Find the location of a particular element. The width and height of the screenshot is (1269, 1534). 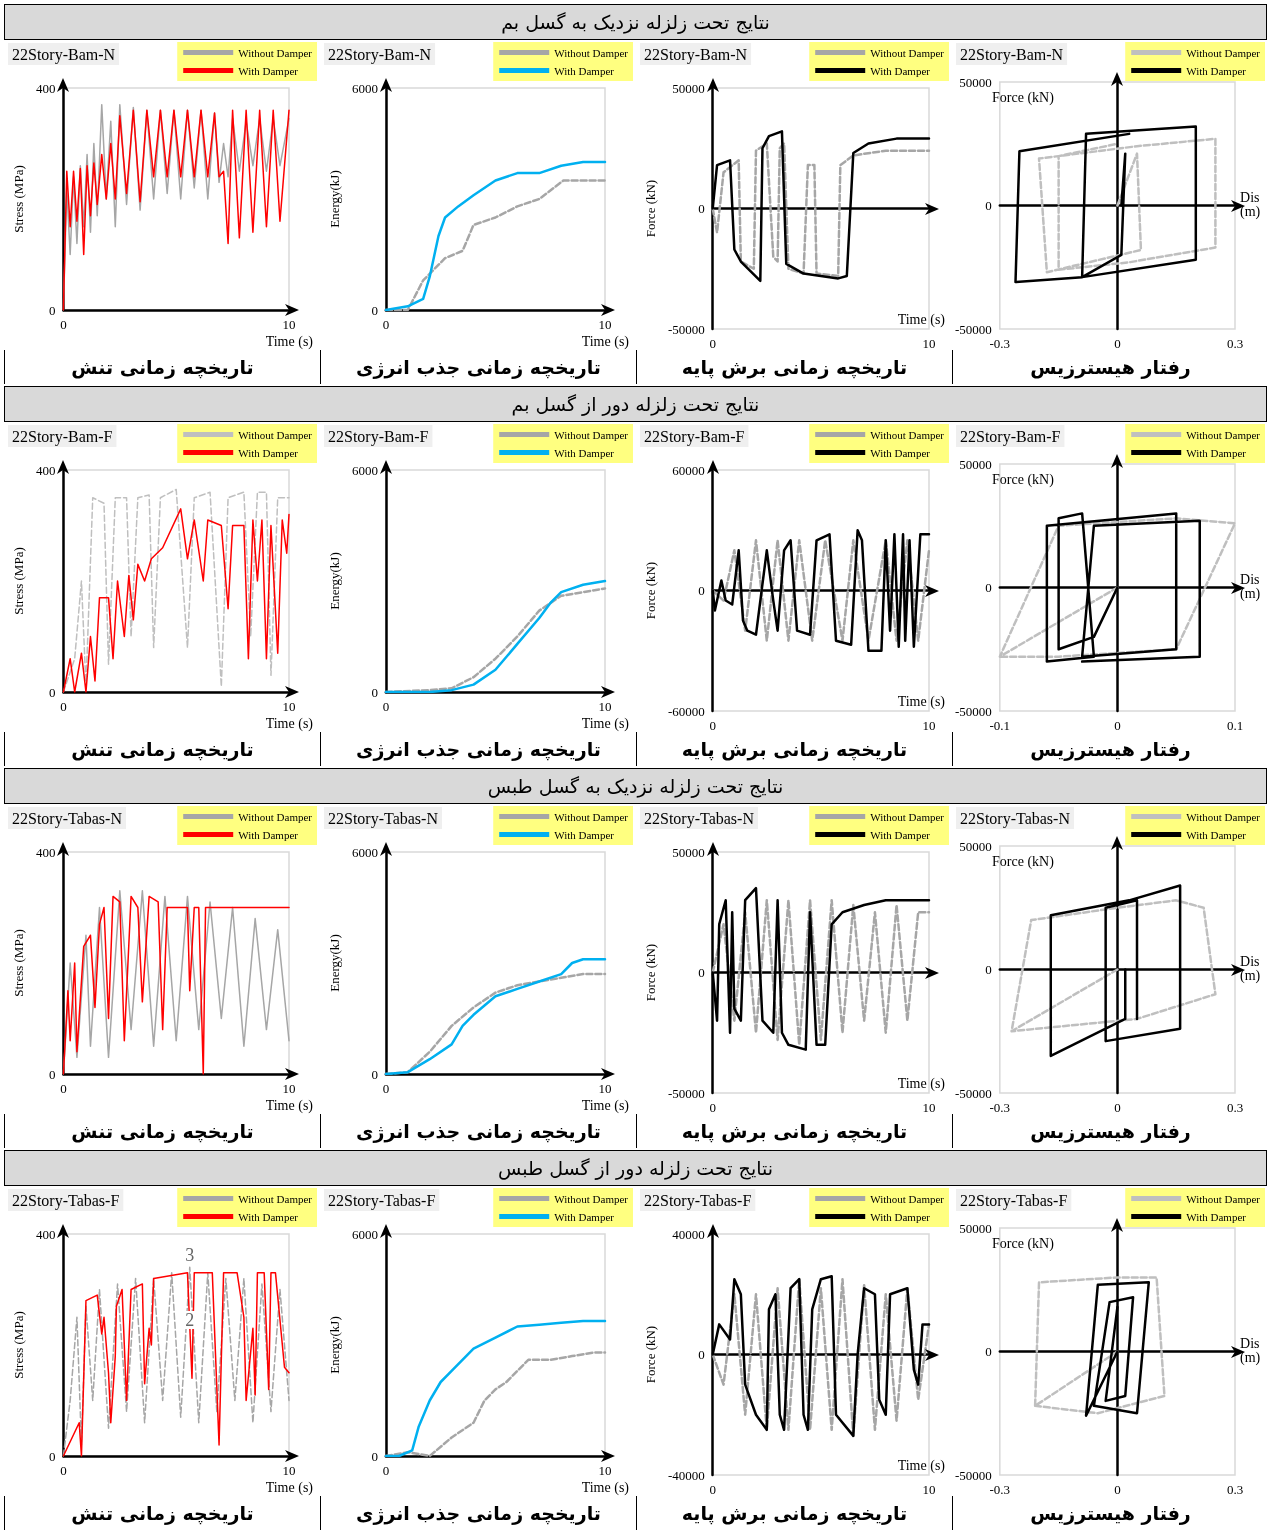

text: تاریخچه زمانی جذب انرژی is located at coordinates (478, 1513).